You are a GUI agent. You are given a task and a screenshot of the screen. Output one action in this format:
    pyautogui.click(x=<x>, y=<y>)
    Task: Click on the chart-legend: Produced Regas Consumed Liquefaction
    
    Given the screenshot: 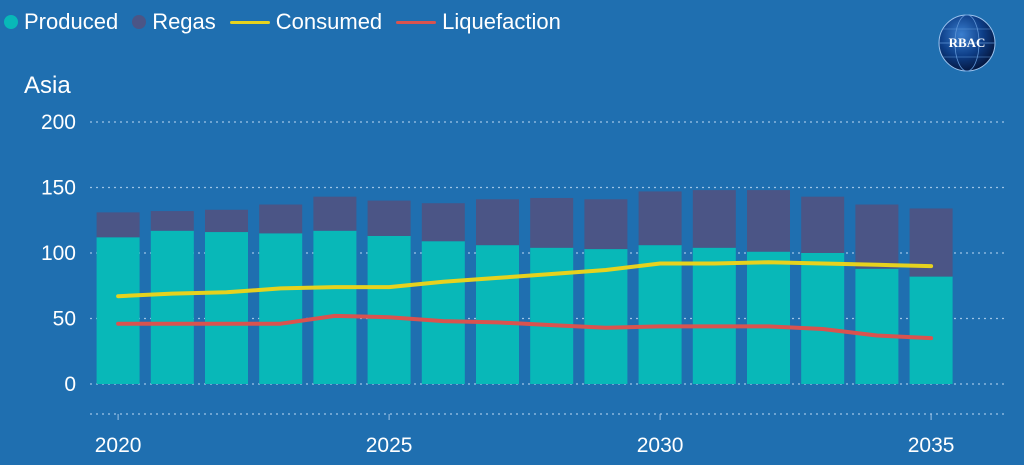 What is the action you would take?
    pyautogui.click(x=282, y=22)
    